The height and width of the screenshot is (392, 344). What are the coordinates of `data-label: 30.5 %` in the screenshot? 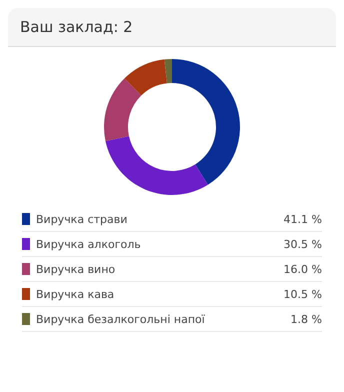 It's located at (303, 244).